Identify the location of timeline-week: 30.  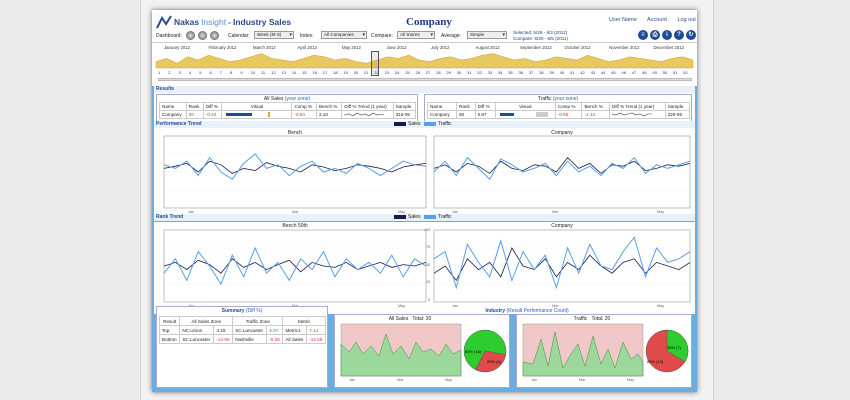
(459, 72).